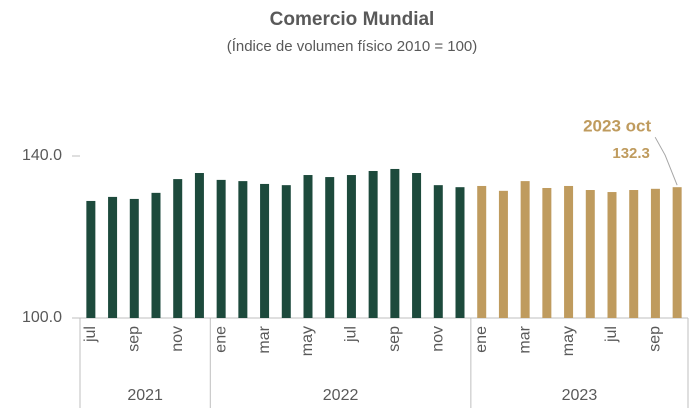 This screenshot has width=690, height=413. Describe the element at coordinates (42, 317) in the screenshot. I see `y-tick-label: 100.0` at that location.